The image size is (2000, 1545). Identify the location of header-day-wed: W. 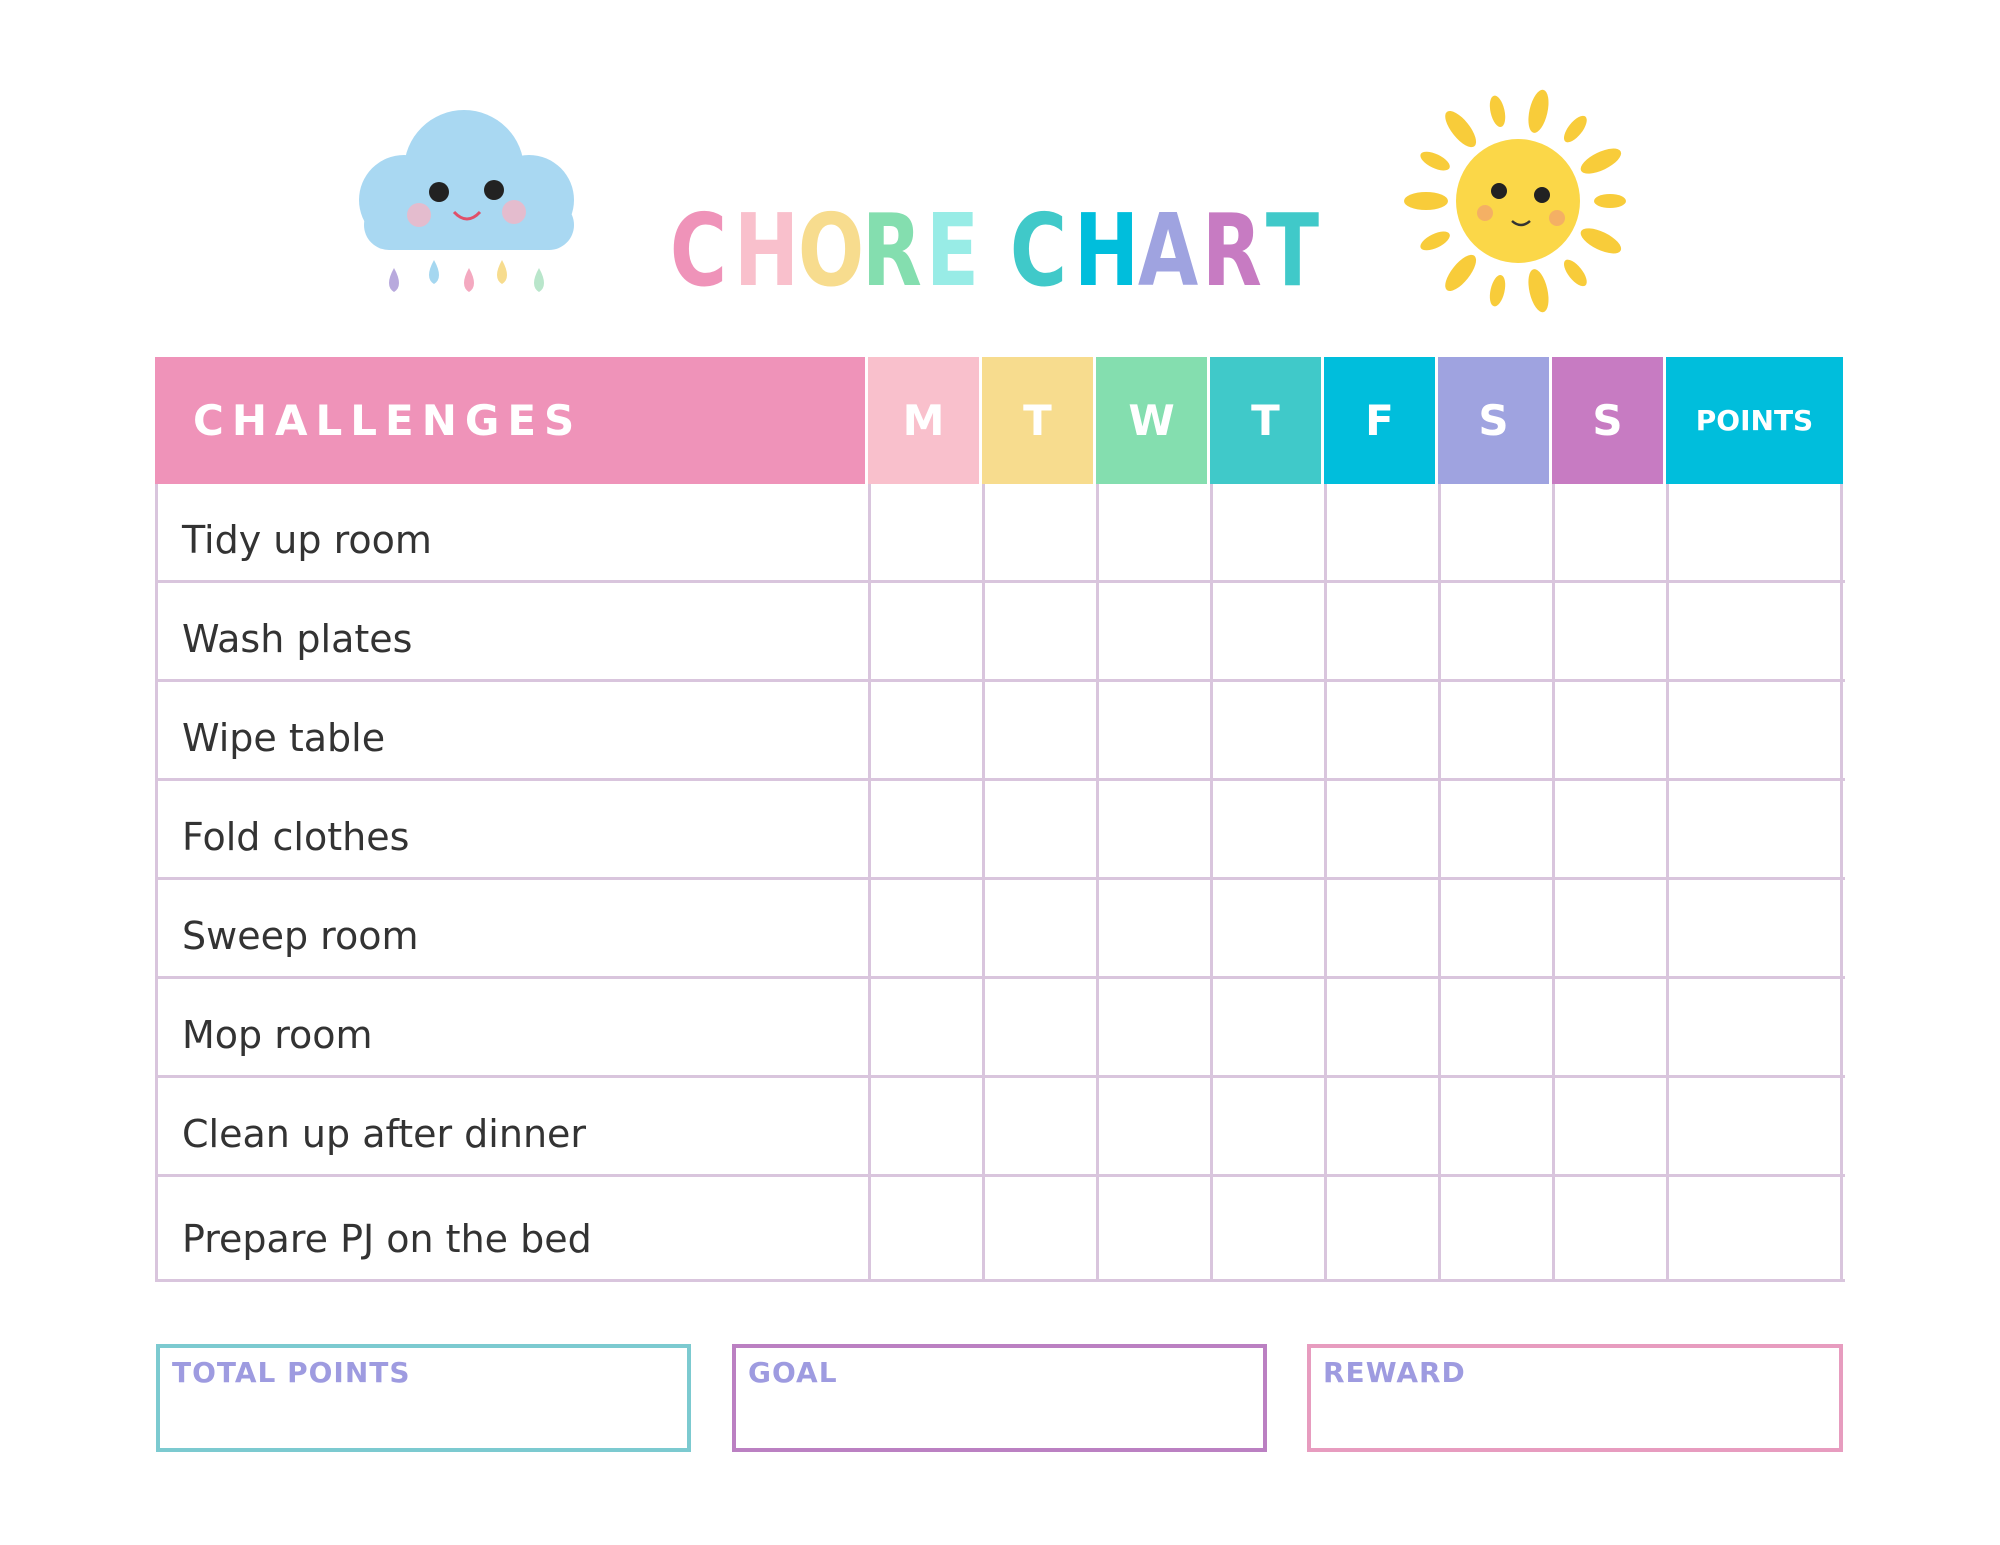
(1153, 420).